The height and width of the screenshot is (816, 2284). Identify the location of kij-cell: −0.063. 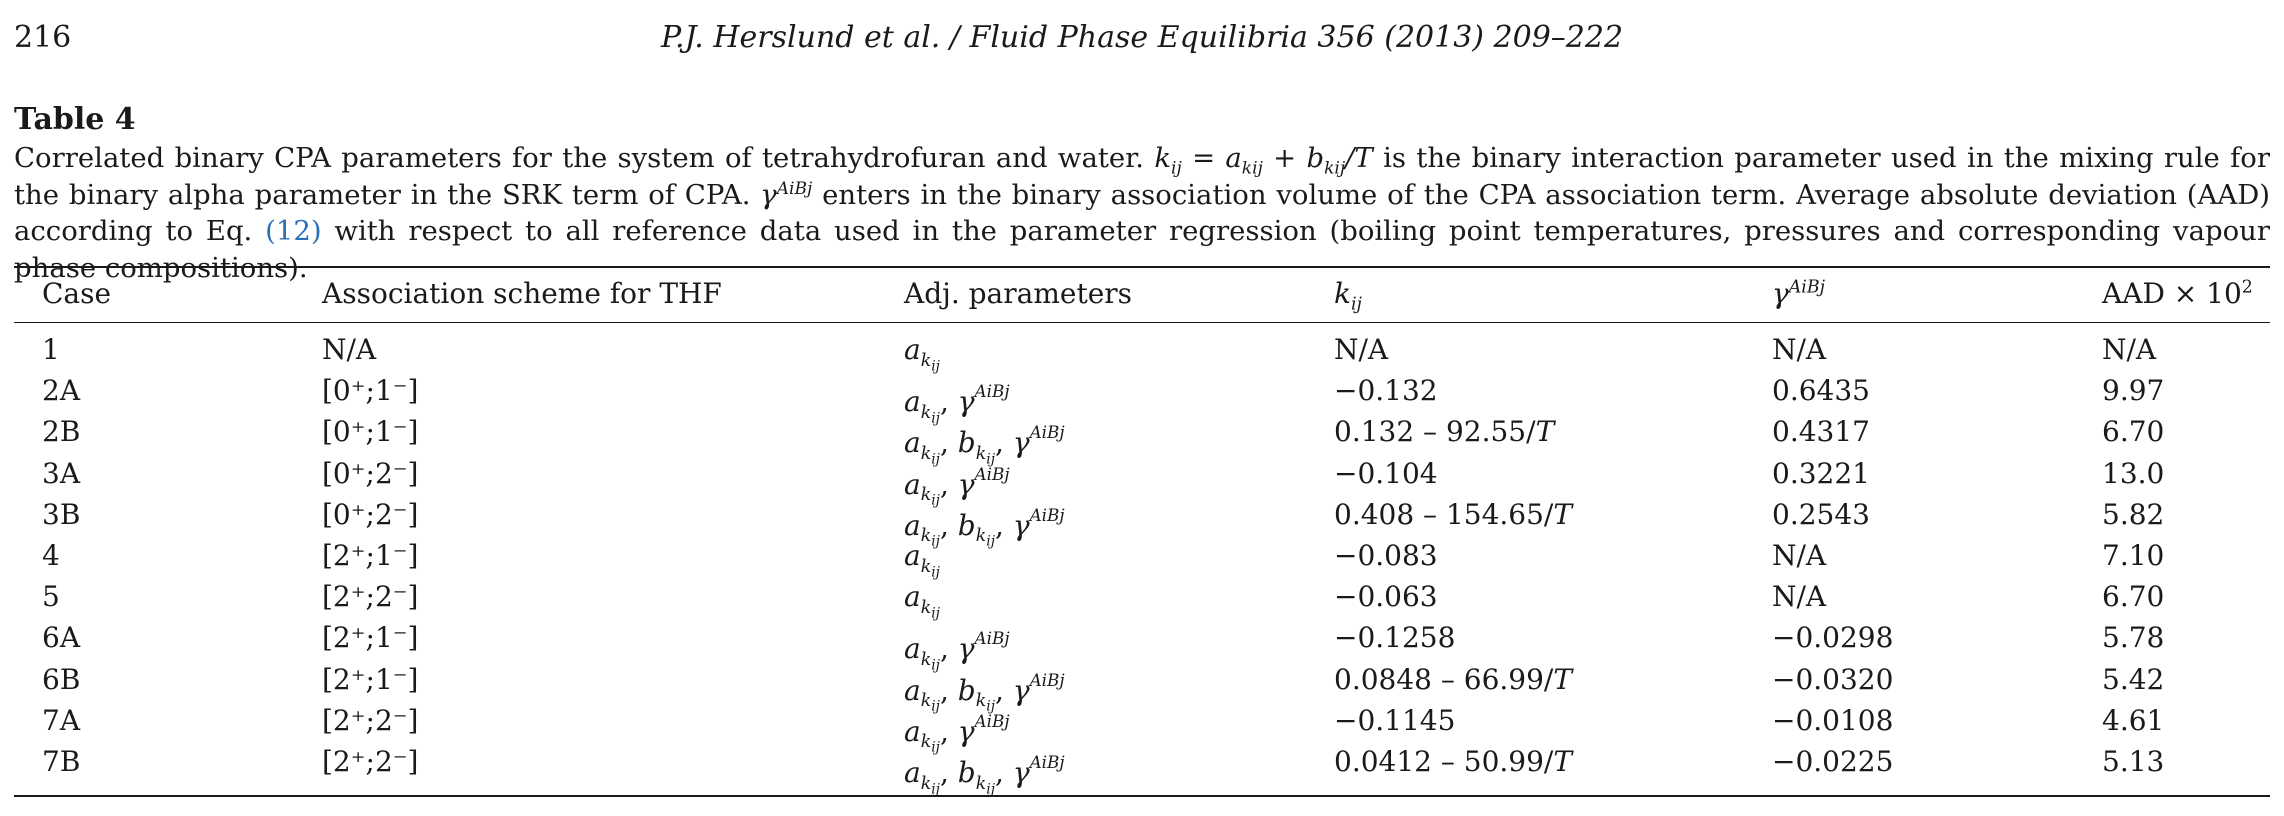
(1386, 597).